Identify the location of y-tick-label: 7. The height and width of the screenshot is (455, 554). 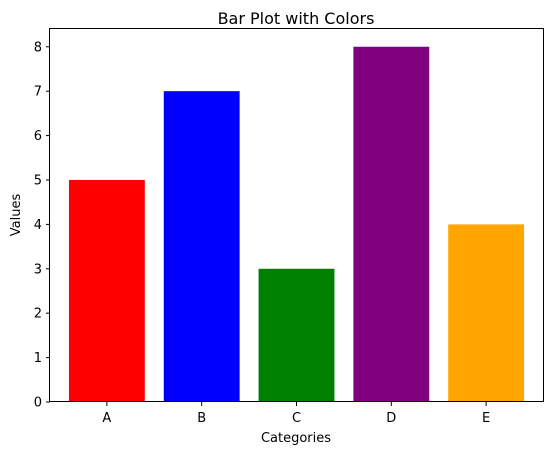
(38, 92).